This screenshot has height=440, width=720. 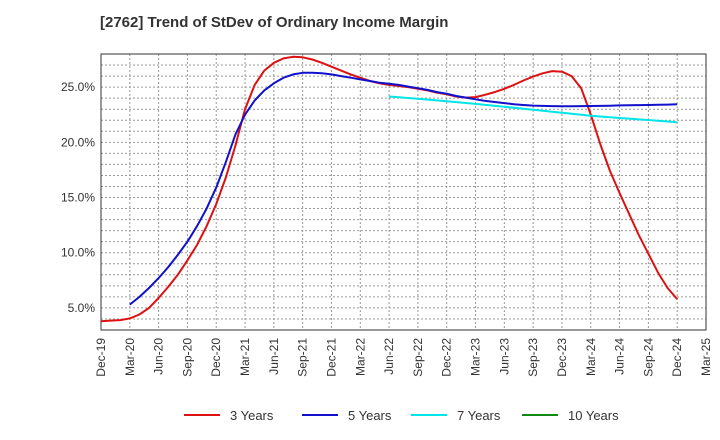 What do you see at coordinates (455, 415) in the screenshot?
I see `legend-item-7-years: 7 Years` at bounding box center [455, 415].